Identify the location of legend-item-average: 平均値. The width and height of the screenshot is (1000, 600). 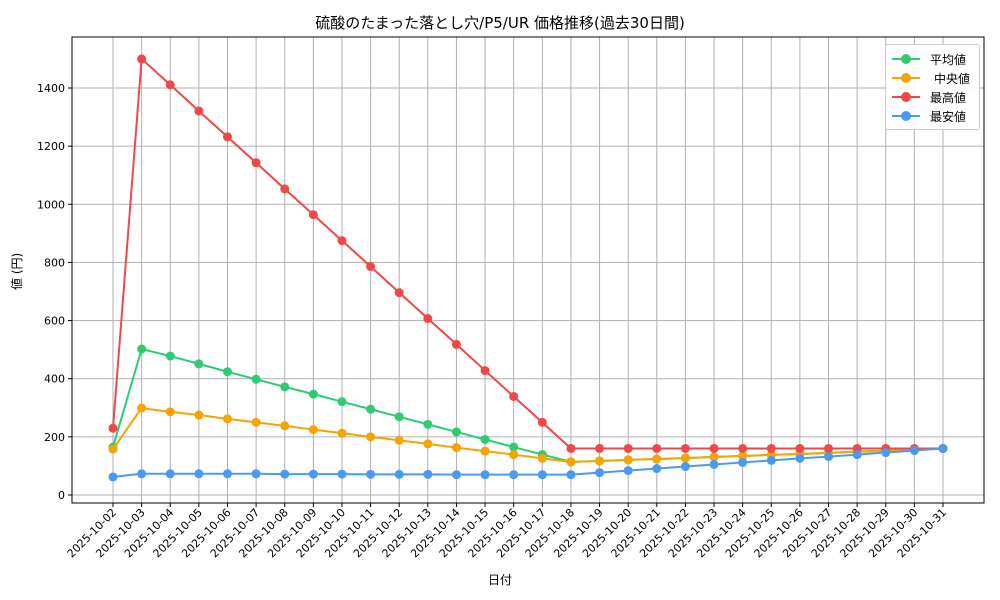
(932, 59).